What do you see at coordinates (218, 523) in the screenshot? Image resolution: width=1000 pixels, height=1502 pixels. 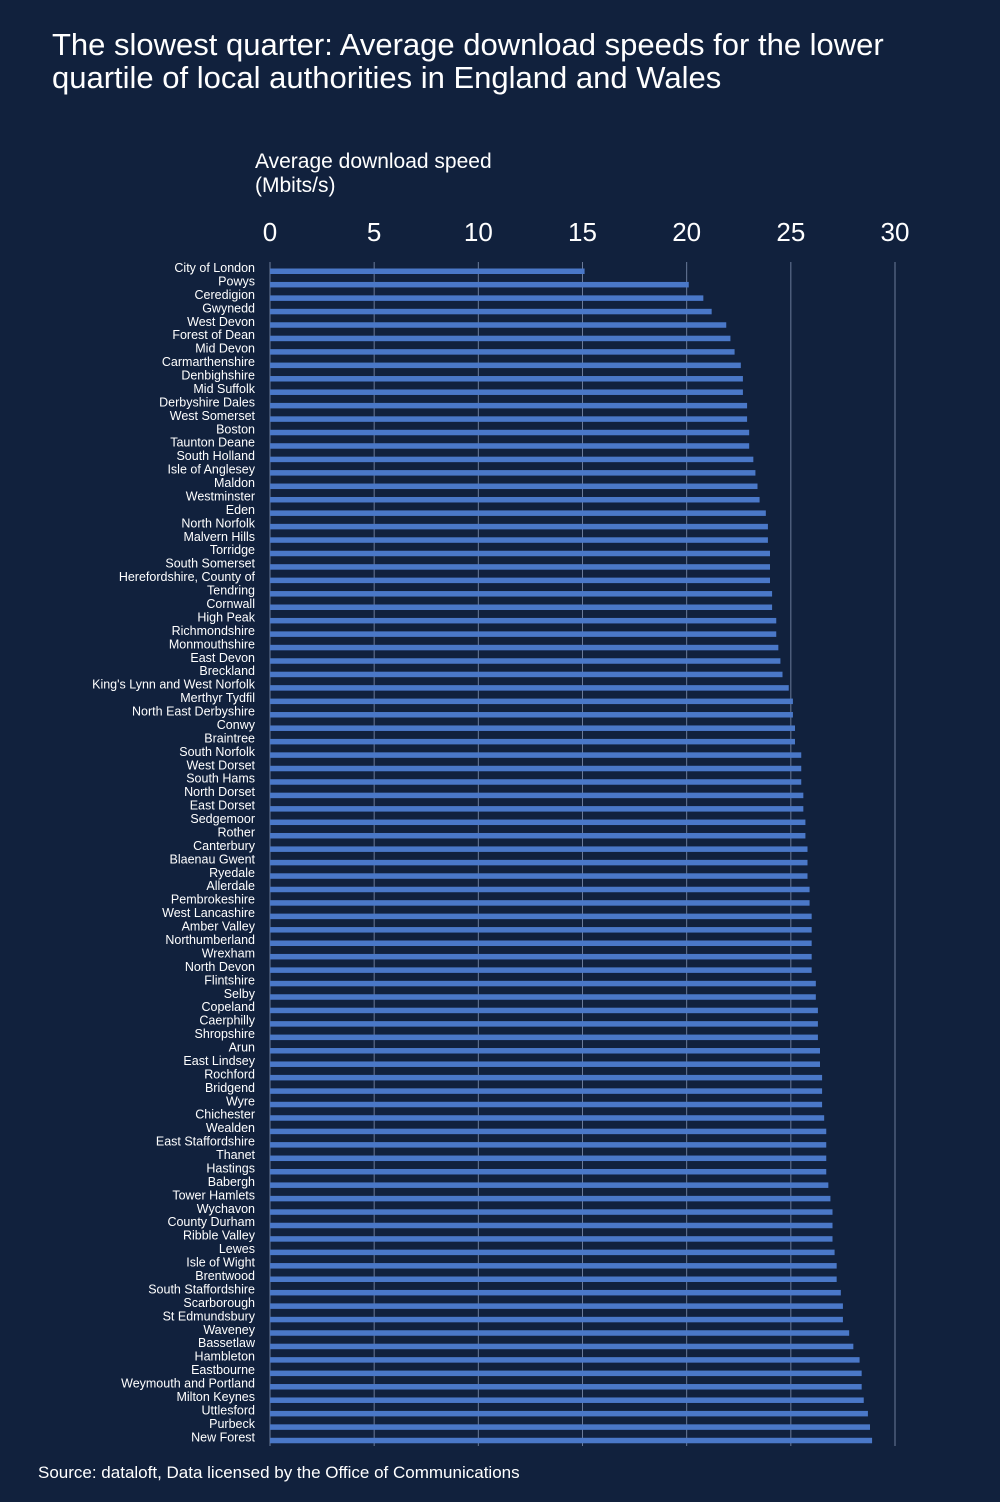 I see `category-label: North Norfolk` at bounding box center [218, 523].